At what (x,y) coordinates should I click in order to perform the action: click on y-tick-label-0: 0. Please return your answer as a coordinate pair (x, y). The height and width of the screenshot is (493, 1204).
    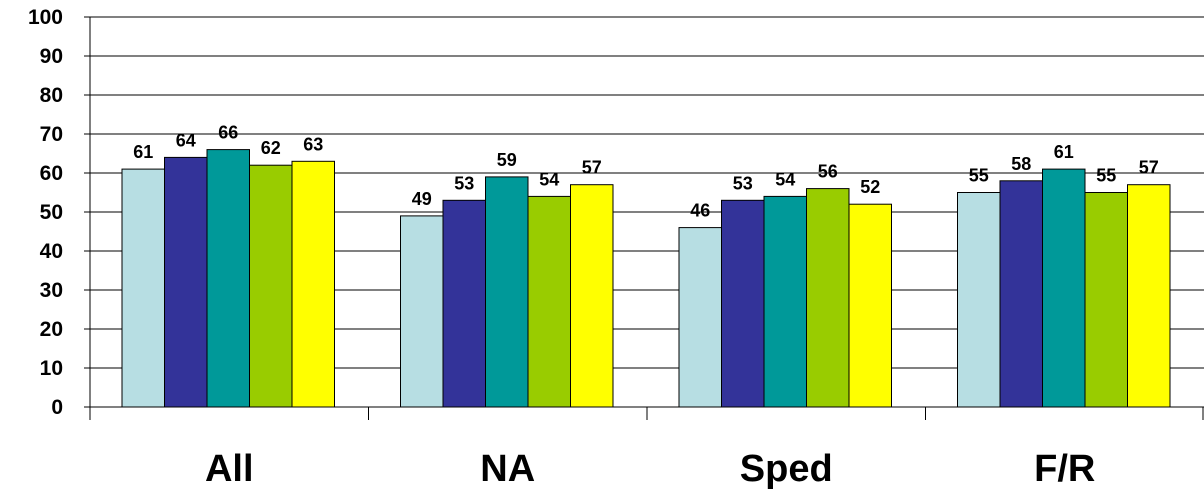
    Looking at the image, I should click on (57, 407).